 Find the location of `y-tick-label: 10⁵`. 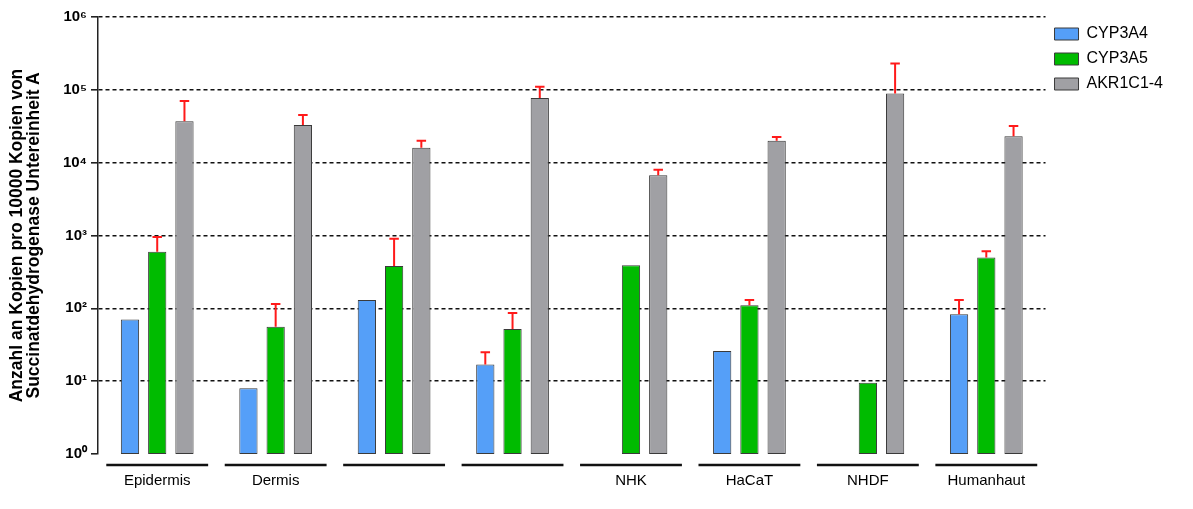

y-tick-label: 10⁵ is located at coordinates (75, 88).